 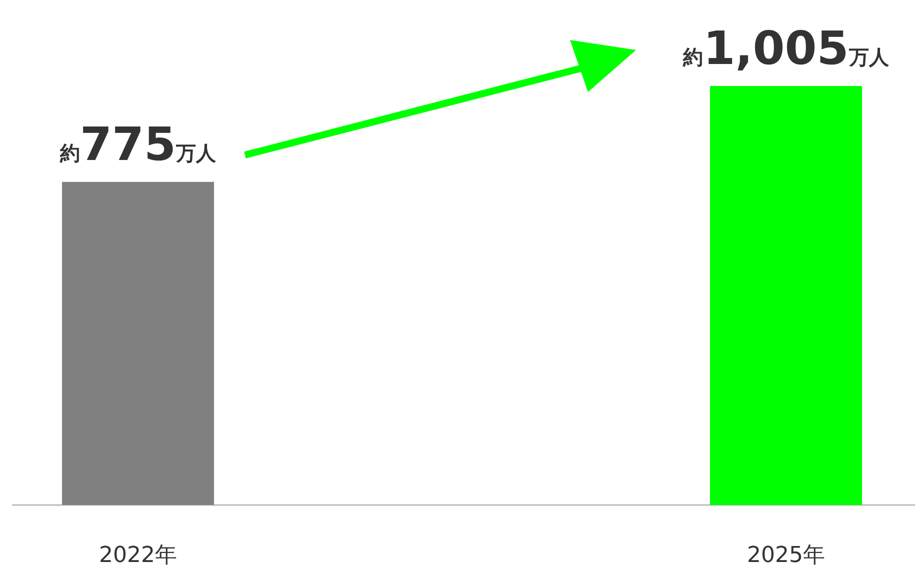 What do you see at coordinates (138, 555) in the screenshot?
I see `x-tick-label: 2022年` at bounding box center [138, 555].